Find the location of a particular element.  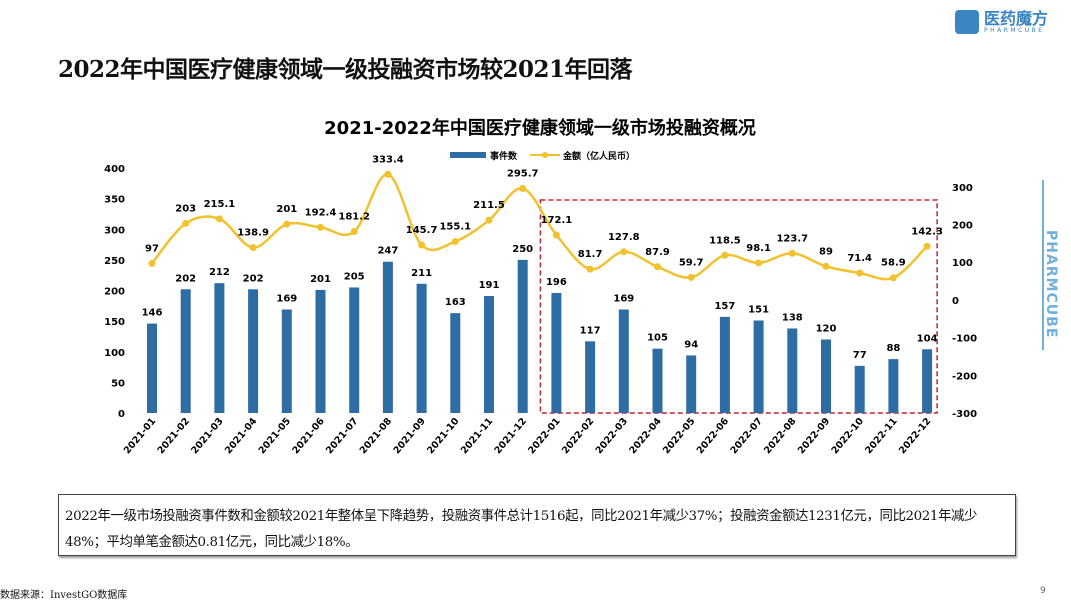

side-brand: PHARMCUBE is located at coordinates (1051, 284).